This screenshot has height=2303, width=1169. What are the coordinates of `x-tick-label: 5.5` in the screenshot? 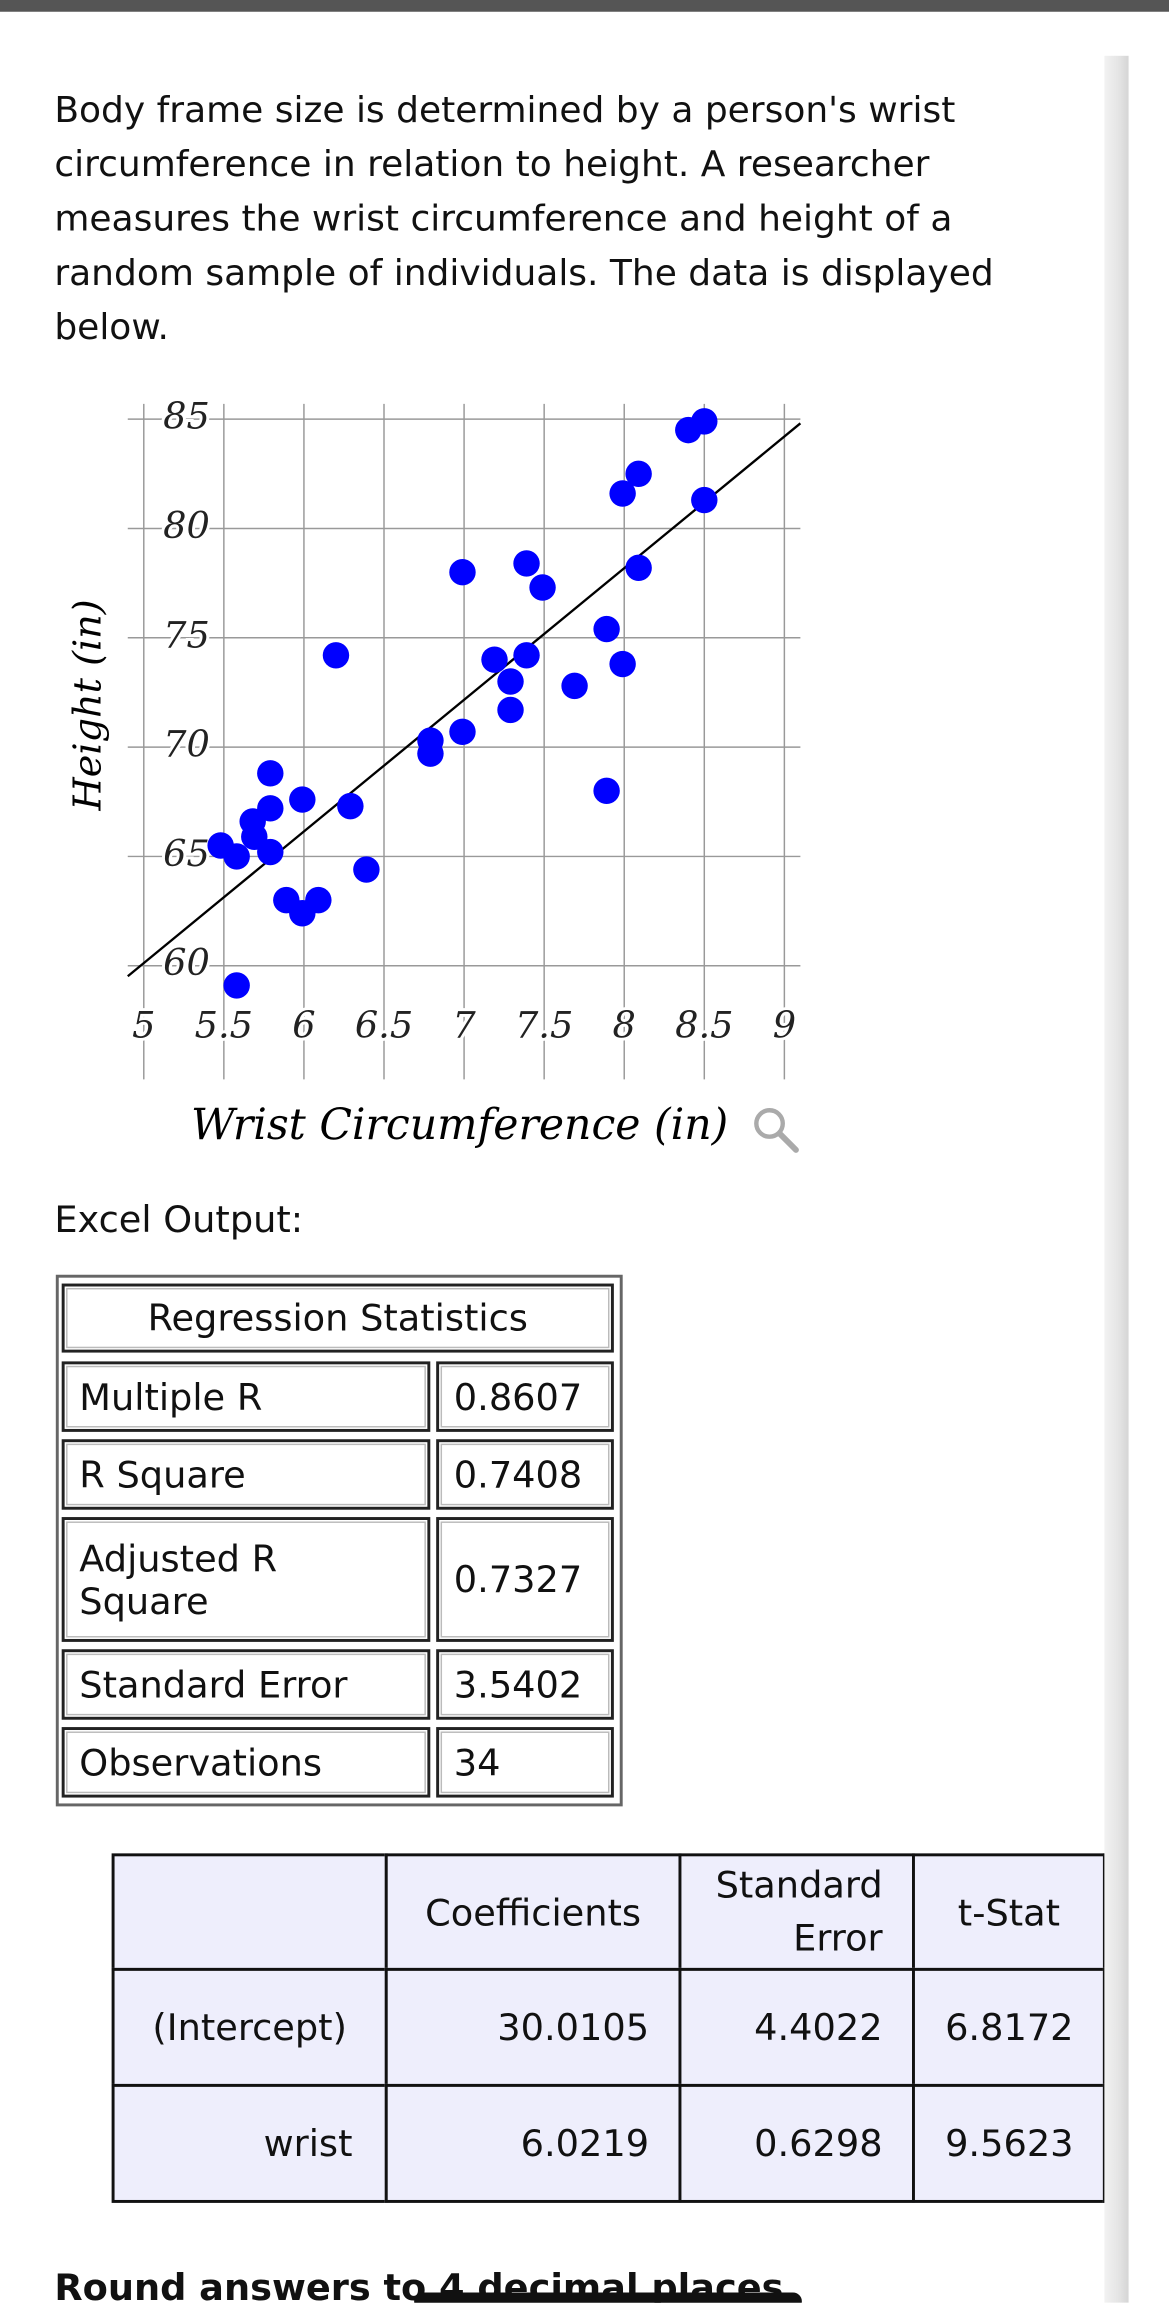 It's located at (224, 1025).